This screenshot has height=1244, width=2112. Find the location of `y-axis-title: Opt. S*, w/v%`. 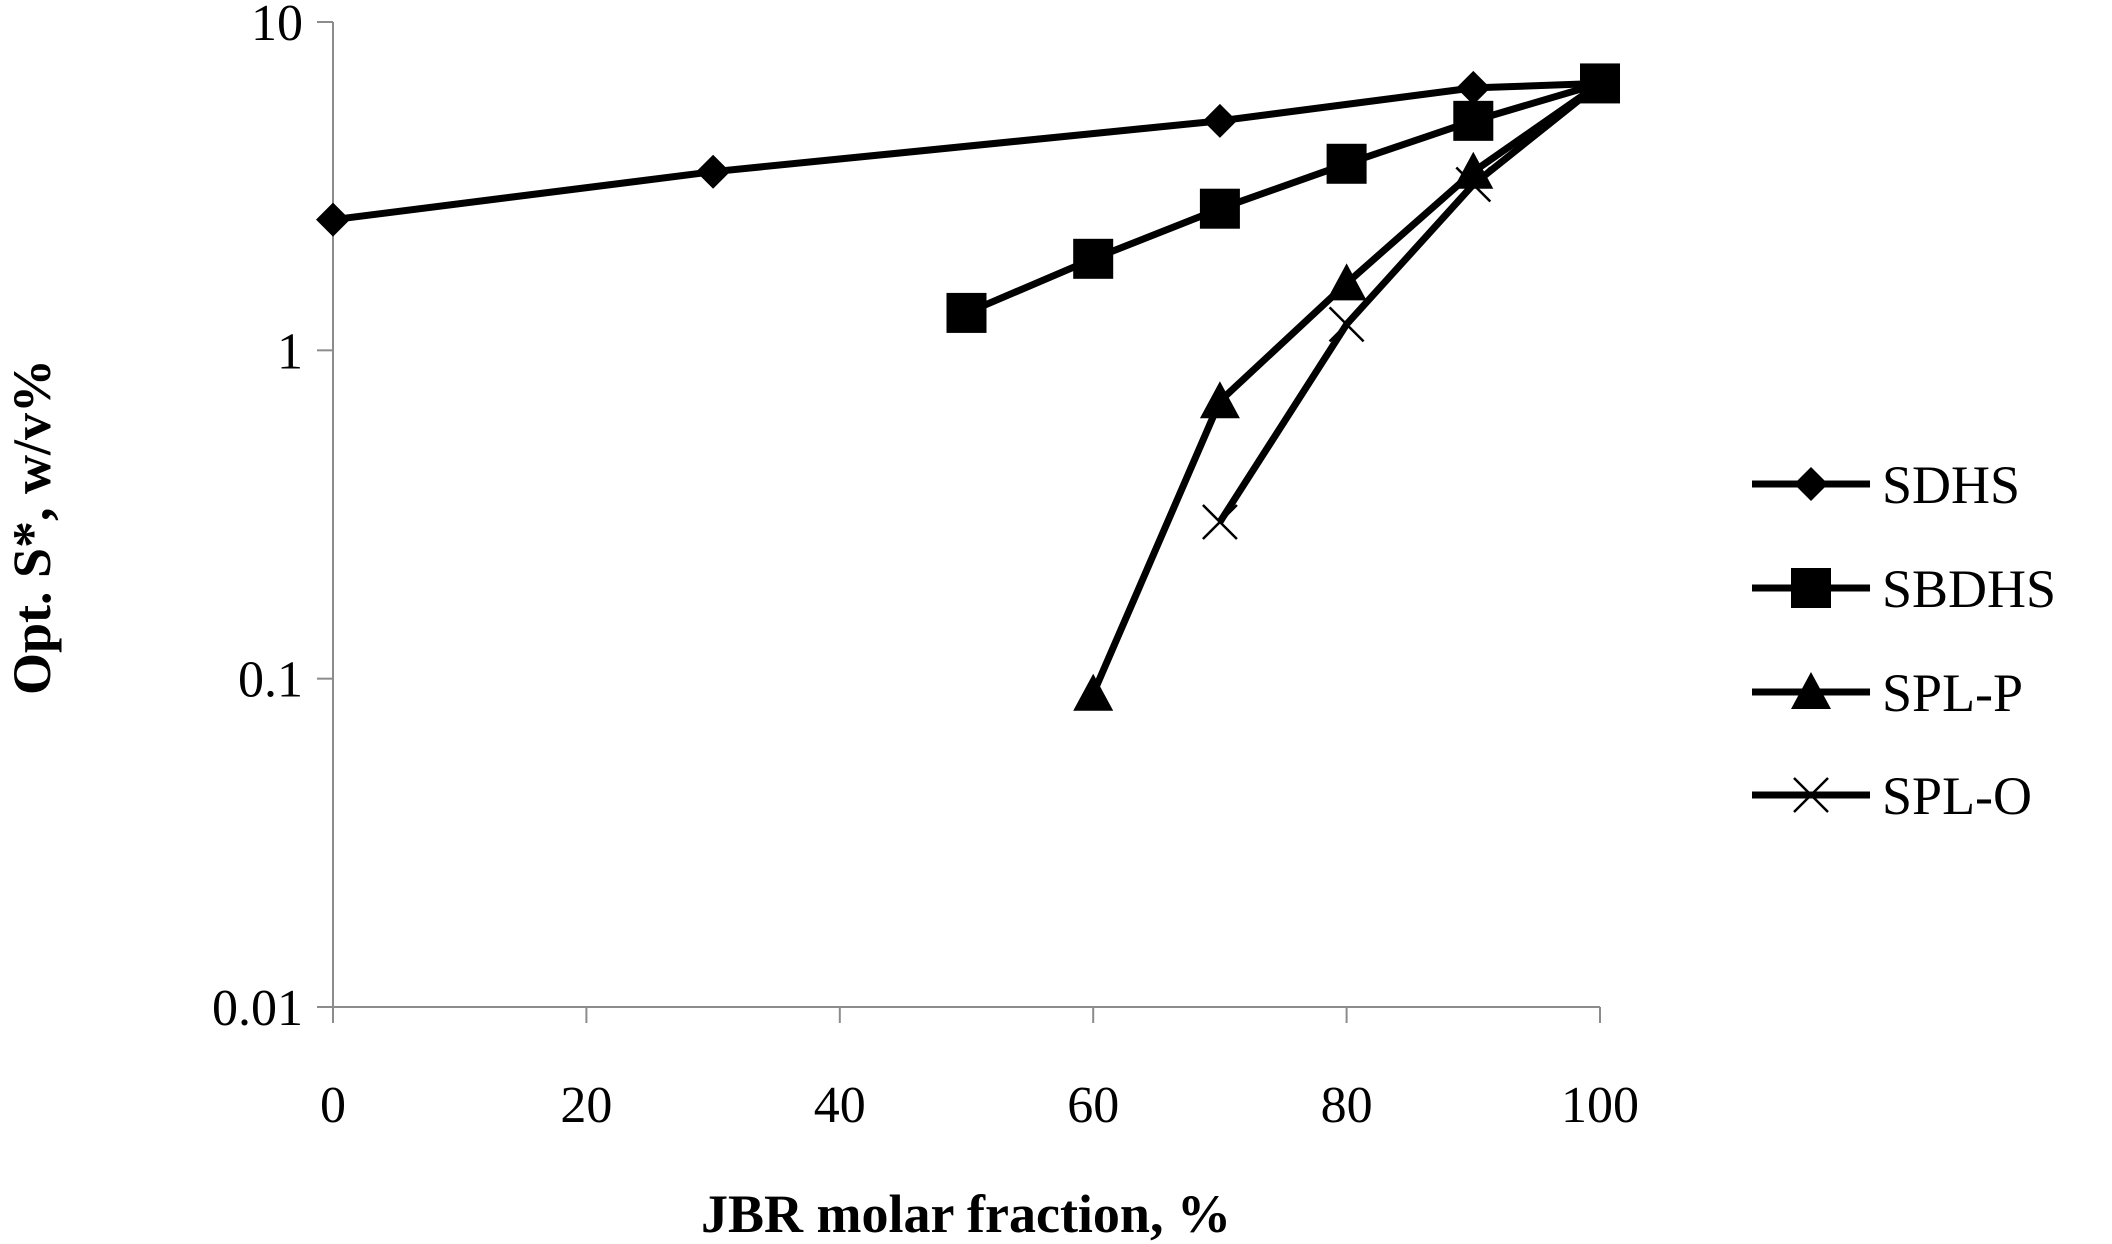

y-axis-title: Opt. S*, w/v% is located at coordinates (32, 527).